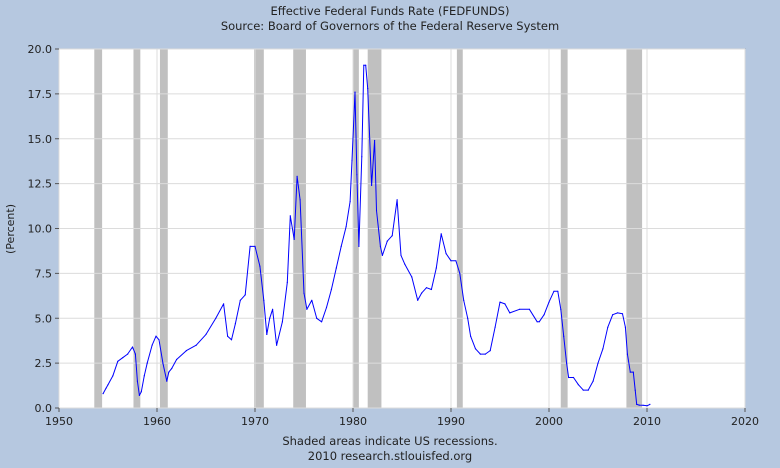 The width and height of the screenshot is (780, 468). I want to click on x-tick-label: 2010, so click(647, 421).